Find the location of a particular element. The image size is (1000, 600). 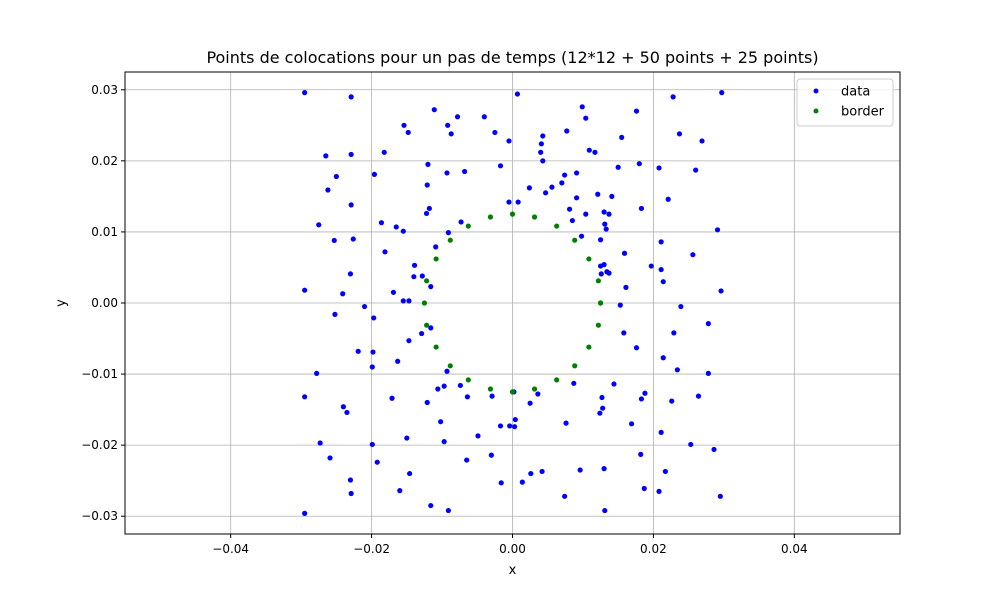

legend-label-data: data is located at coordinates (855, 92).